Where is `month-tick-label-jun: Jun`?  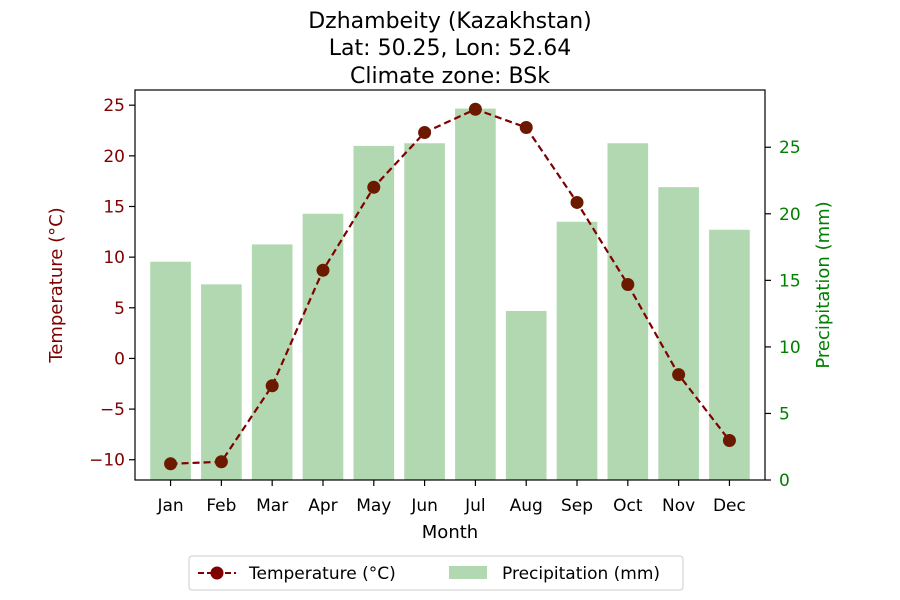
month-tick-label-jun: Jun is located at coordinates (424, 506).